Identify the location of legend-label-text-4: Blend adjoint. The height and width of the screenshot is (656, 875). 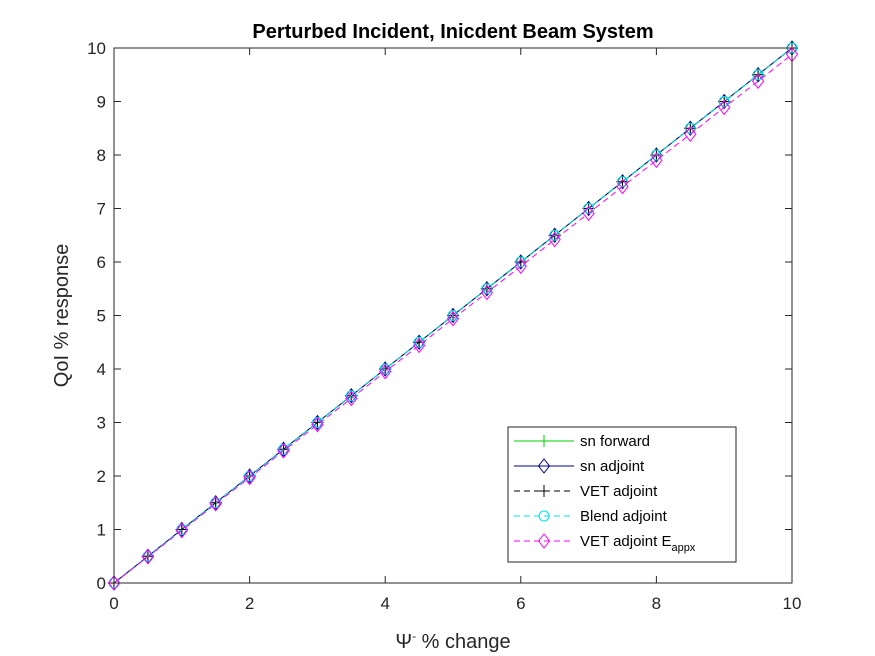
(624, 516).